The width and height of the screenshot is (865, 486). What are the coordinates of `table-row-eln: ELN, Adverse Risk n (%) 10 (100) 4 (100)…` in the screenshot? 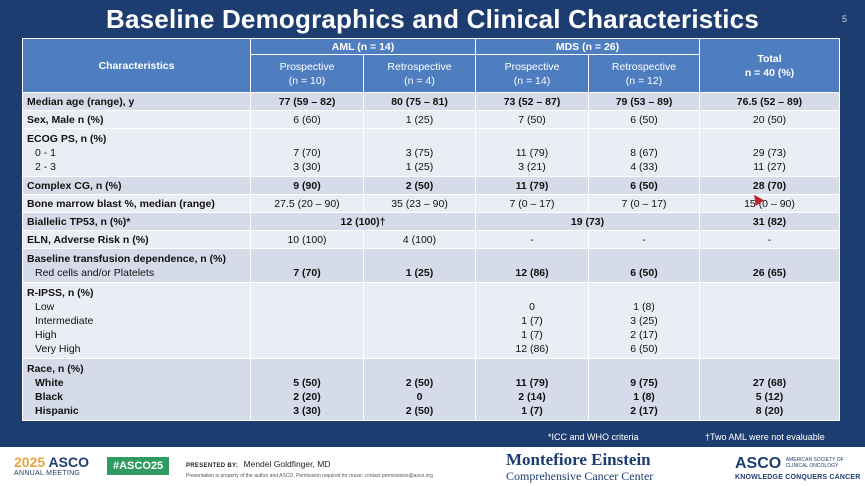 It's located at (431, 239).